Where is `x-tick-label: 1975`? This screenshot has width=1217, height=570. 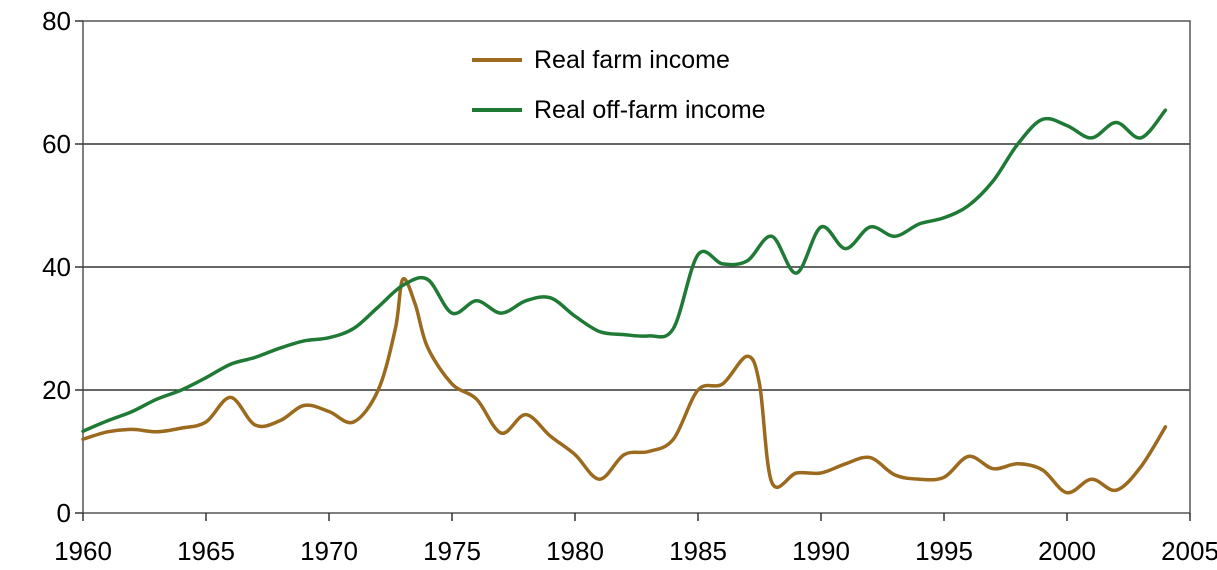
x-tick-label: 1975 is located at coordinates (452, 551).